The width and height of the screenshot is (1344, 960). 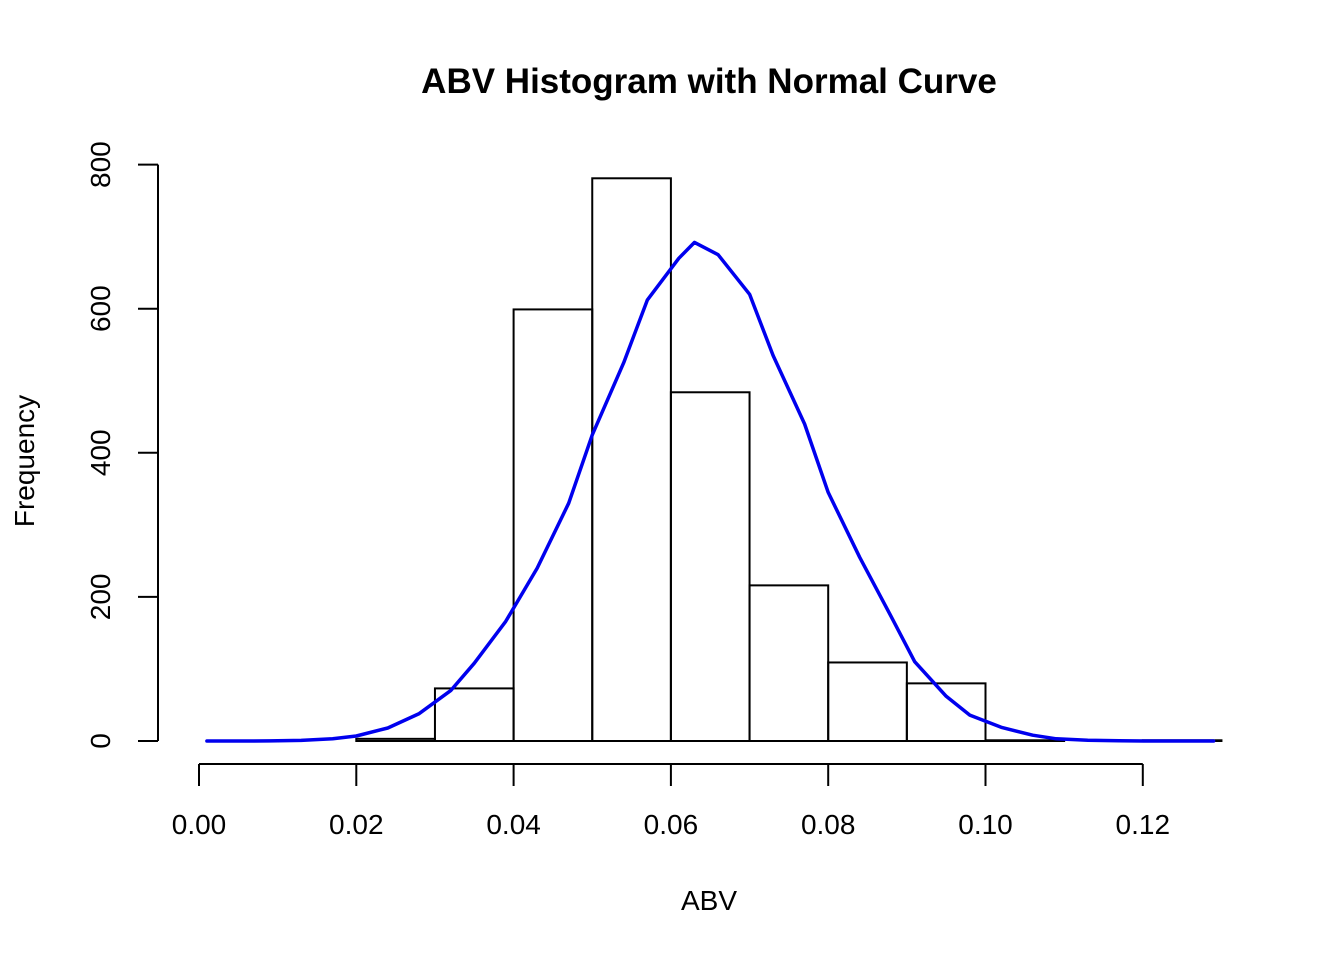 What do you see at coordinates (671, 824) in the screenshot?
I see `x-tick-label: 0.06` at bounding box center [671, 824].